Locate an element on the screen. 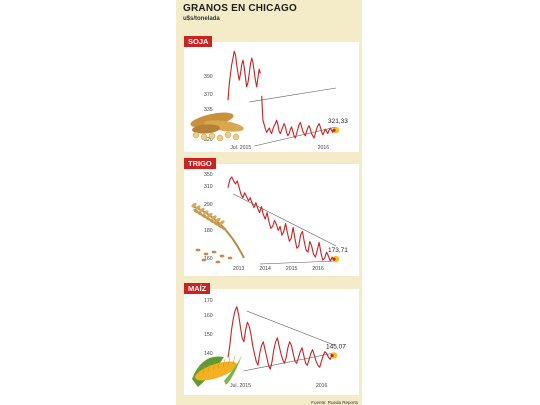 Image resolution: width=540 pixels, height=405 pixels. y-tick-label: 370 is located at coordinates (208, 95).